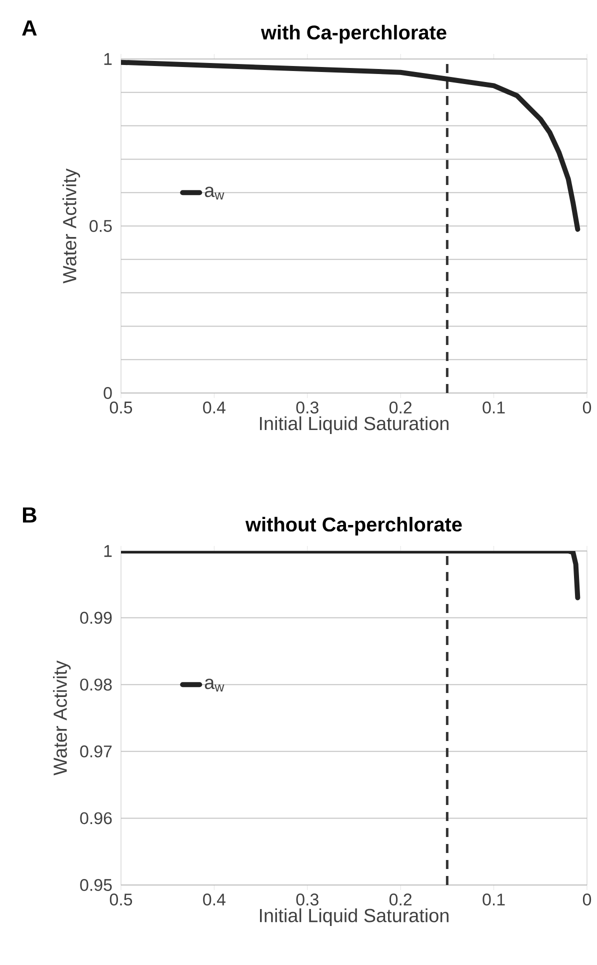  I want to click on text: A, so click(29, 28).